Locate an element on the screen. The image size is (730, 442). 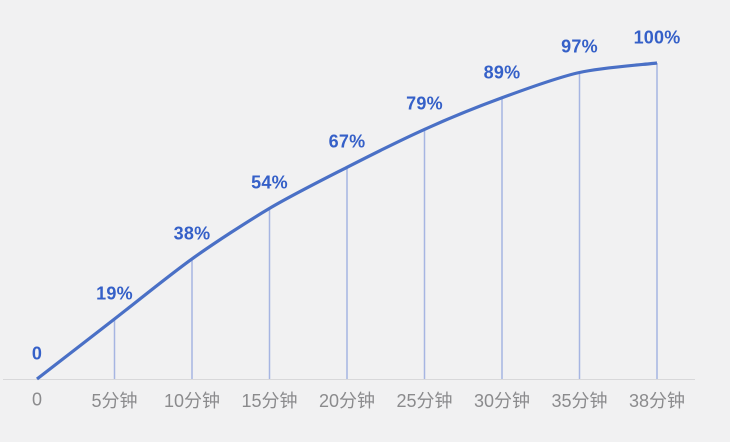
data-point-label: 19% is located at coordinates (114, 293).